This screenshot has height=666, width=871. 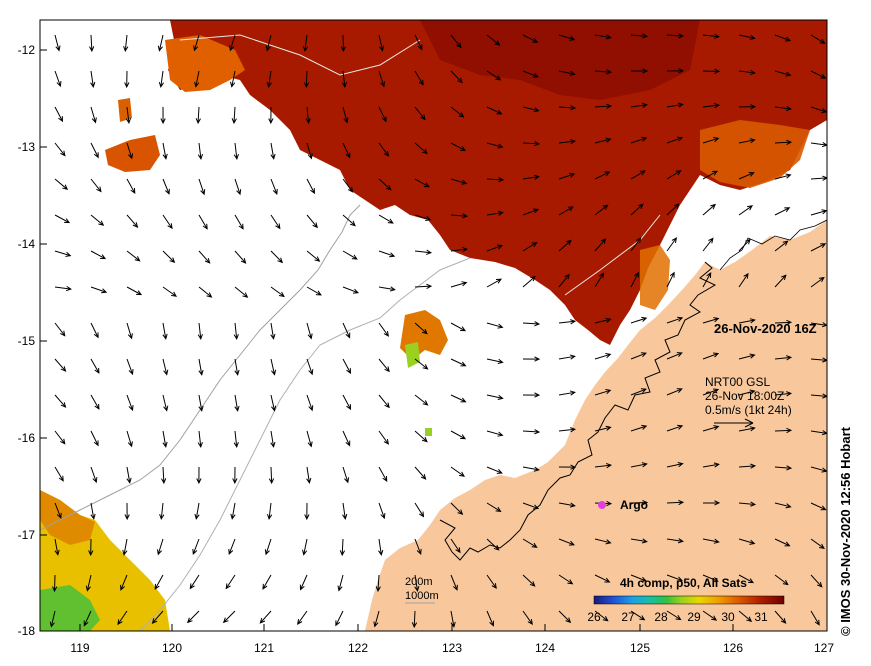 I want to click on svg-text: -15, so click(x=27, y=341).